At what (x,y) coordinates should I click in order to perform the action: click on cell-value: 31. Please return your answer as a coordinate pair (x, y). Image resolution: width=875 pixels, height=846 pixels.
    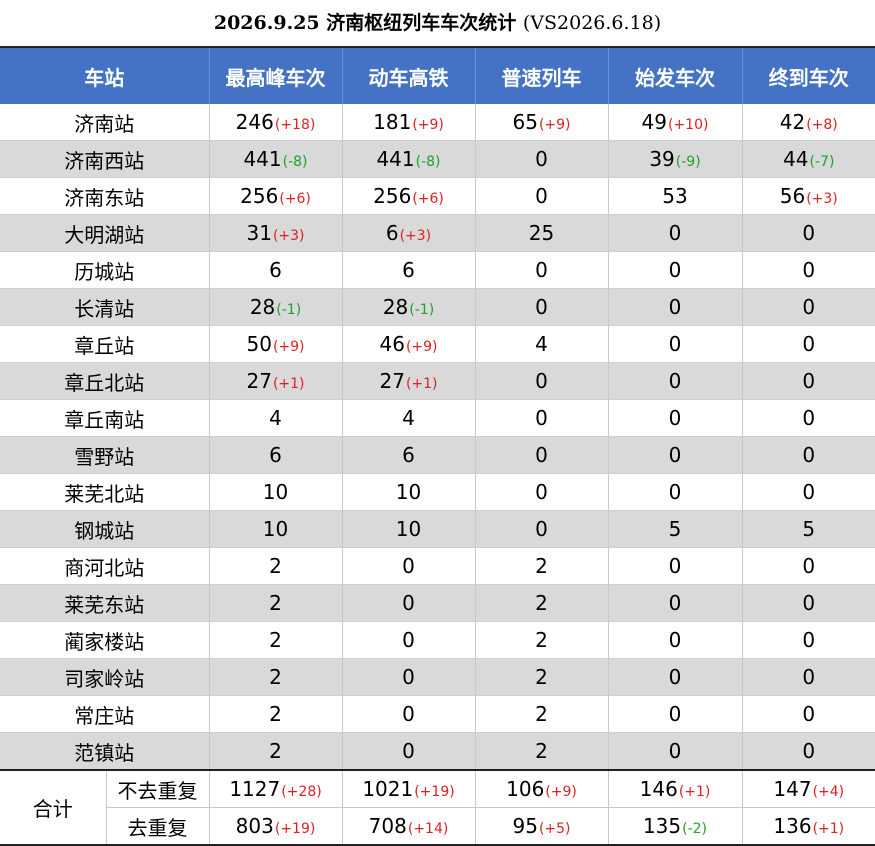
    Looking at the image, I should click on (259, 233).